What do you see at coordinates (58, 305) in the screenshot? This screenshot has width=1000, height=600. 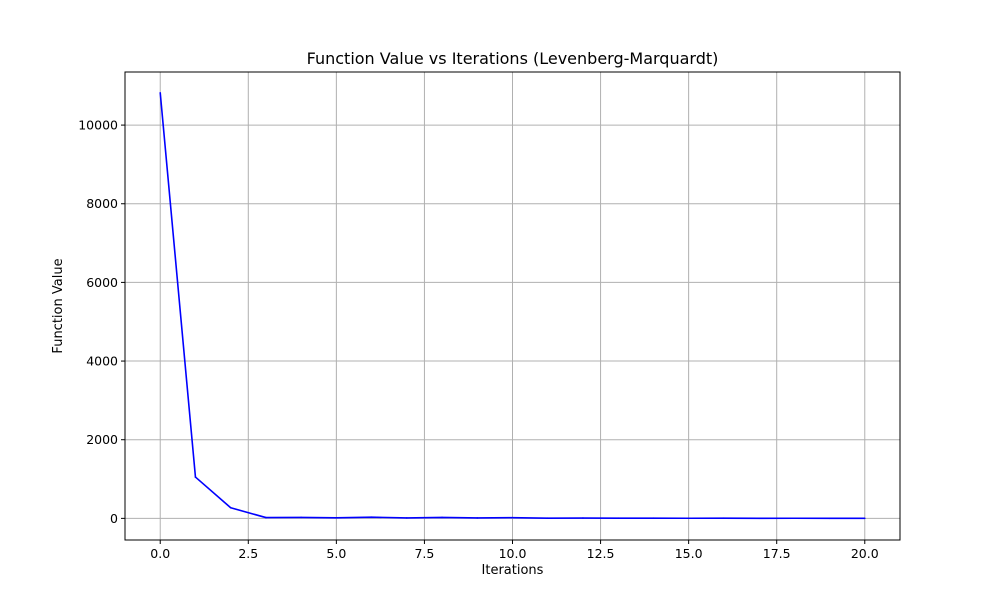 I see `y-axis-label: Function Value` at bounding box center [58, 305].